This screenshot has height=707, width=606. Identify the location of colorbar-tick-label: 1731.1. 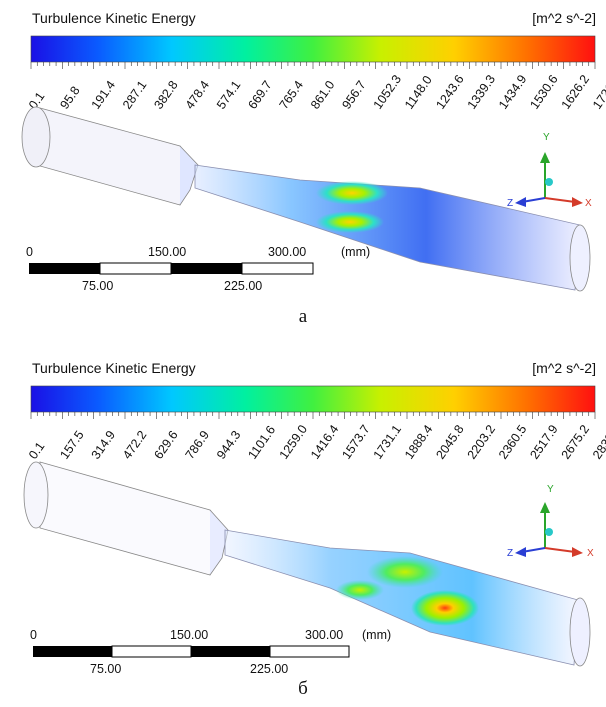
(387, 441).